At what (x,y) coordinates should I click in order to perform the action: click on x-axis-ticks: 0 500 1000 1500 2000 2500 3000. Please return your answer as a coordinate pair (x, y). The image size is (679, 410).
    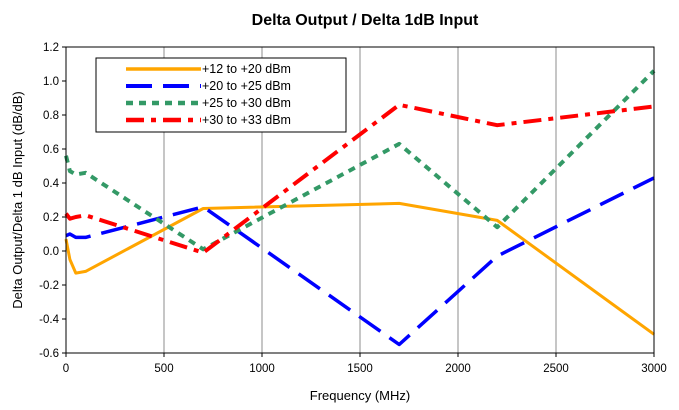
    Looking at the image, I should click on (365, 364).